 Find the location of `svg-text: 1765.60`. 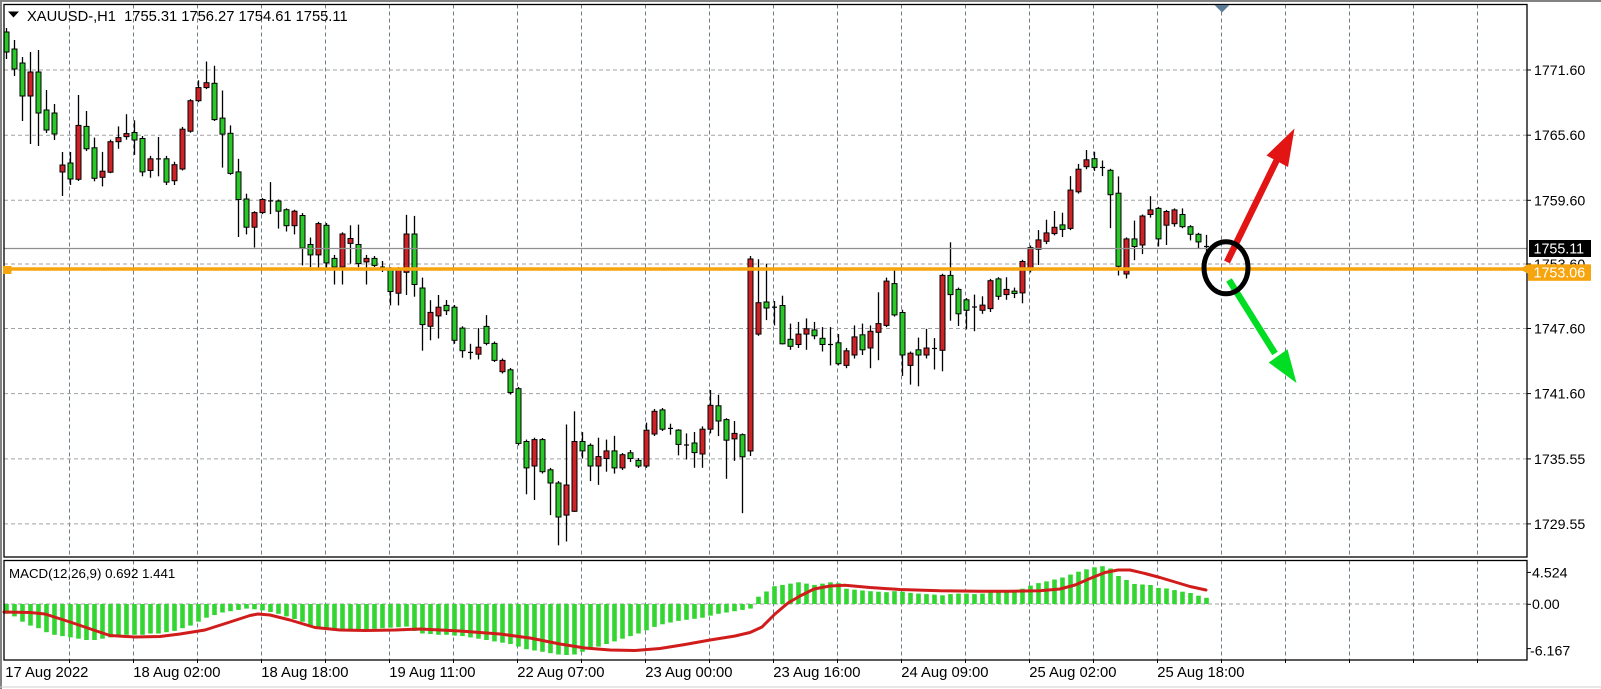

svg-text: 1765.60 is located at coordinates (1559, 136).